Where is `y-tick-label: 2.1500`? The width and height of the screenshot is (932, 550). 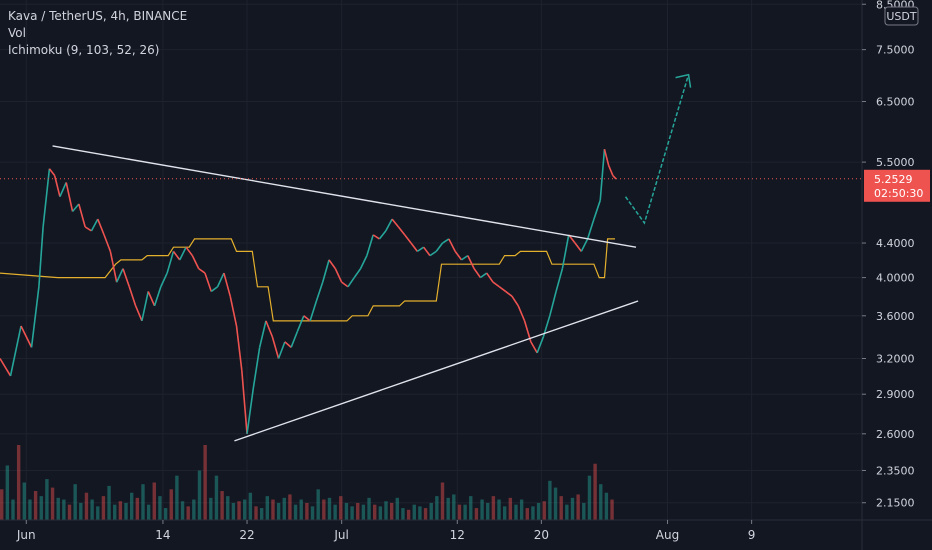 y-tick-label: 2.1500 is located at coordinates (895, 503).